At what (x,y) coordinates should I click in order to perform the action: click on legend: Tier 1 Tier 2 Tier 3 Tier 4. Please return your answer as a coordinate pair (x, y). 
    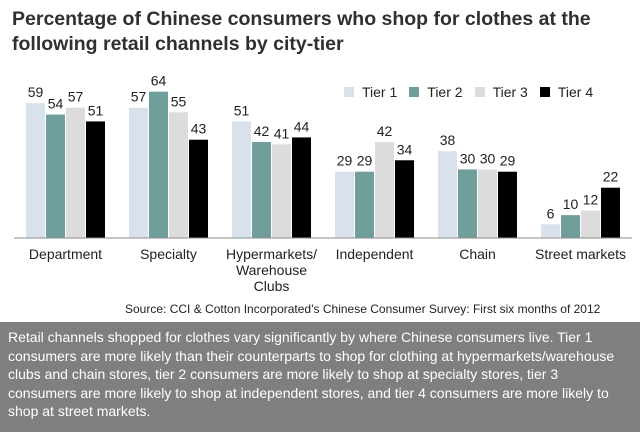
    Looking at the image, I should click on (474, 92).